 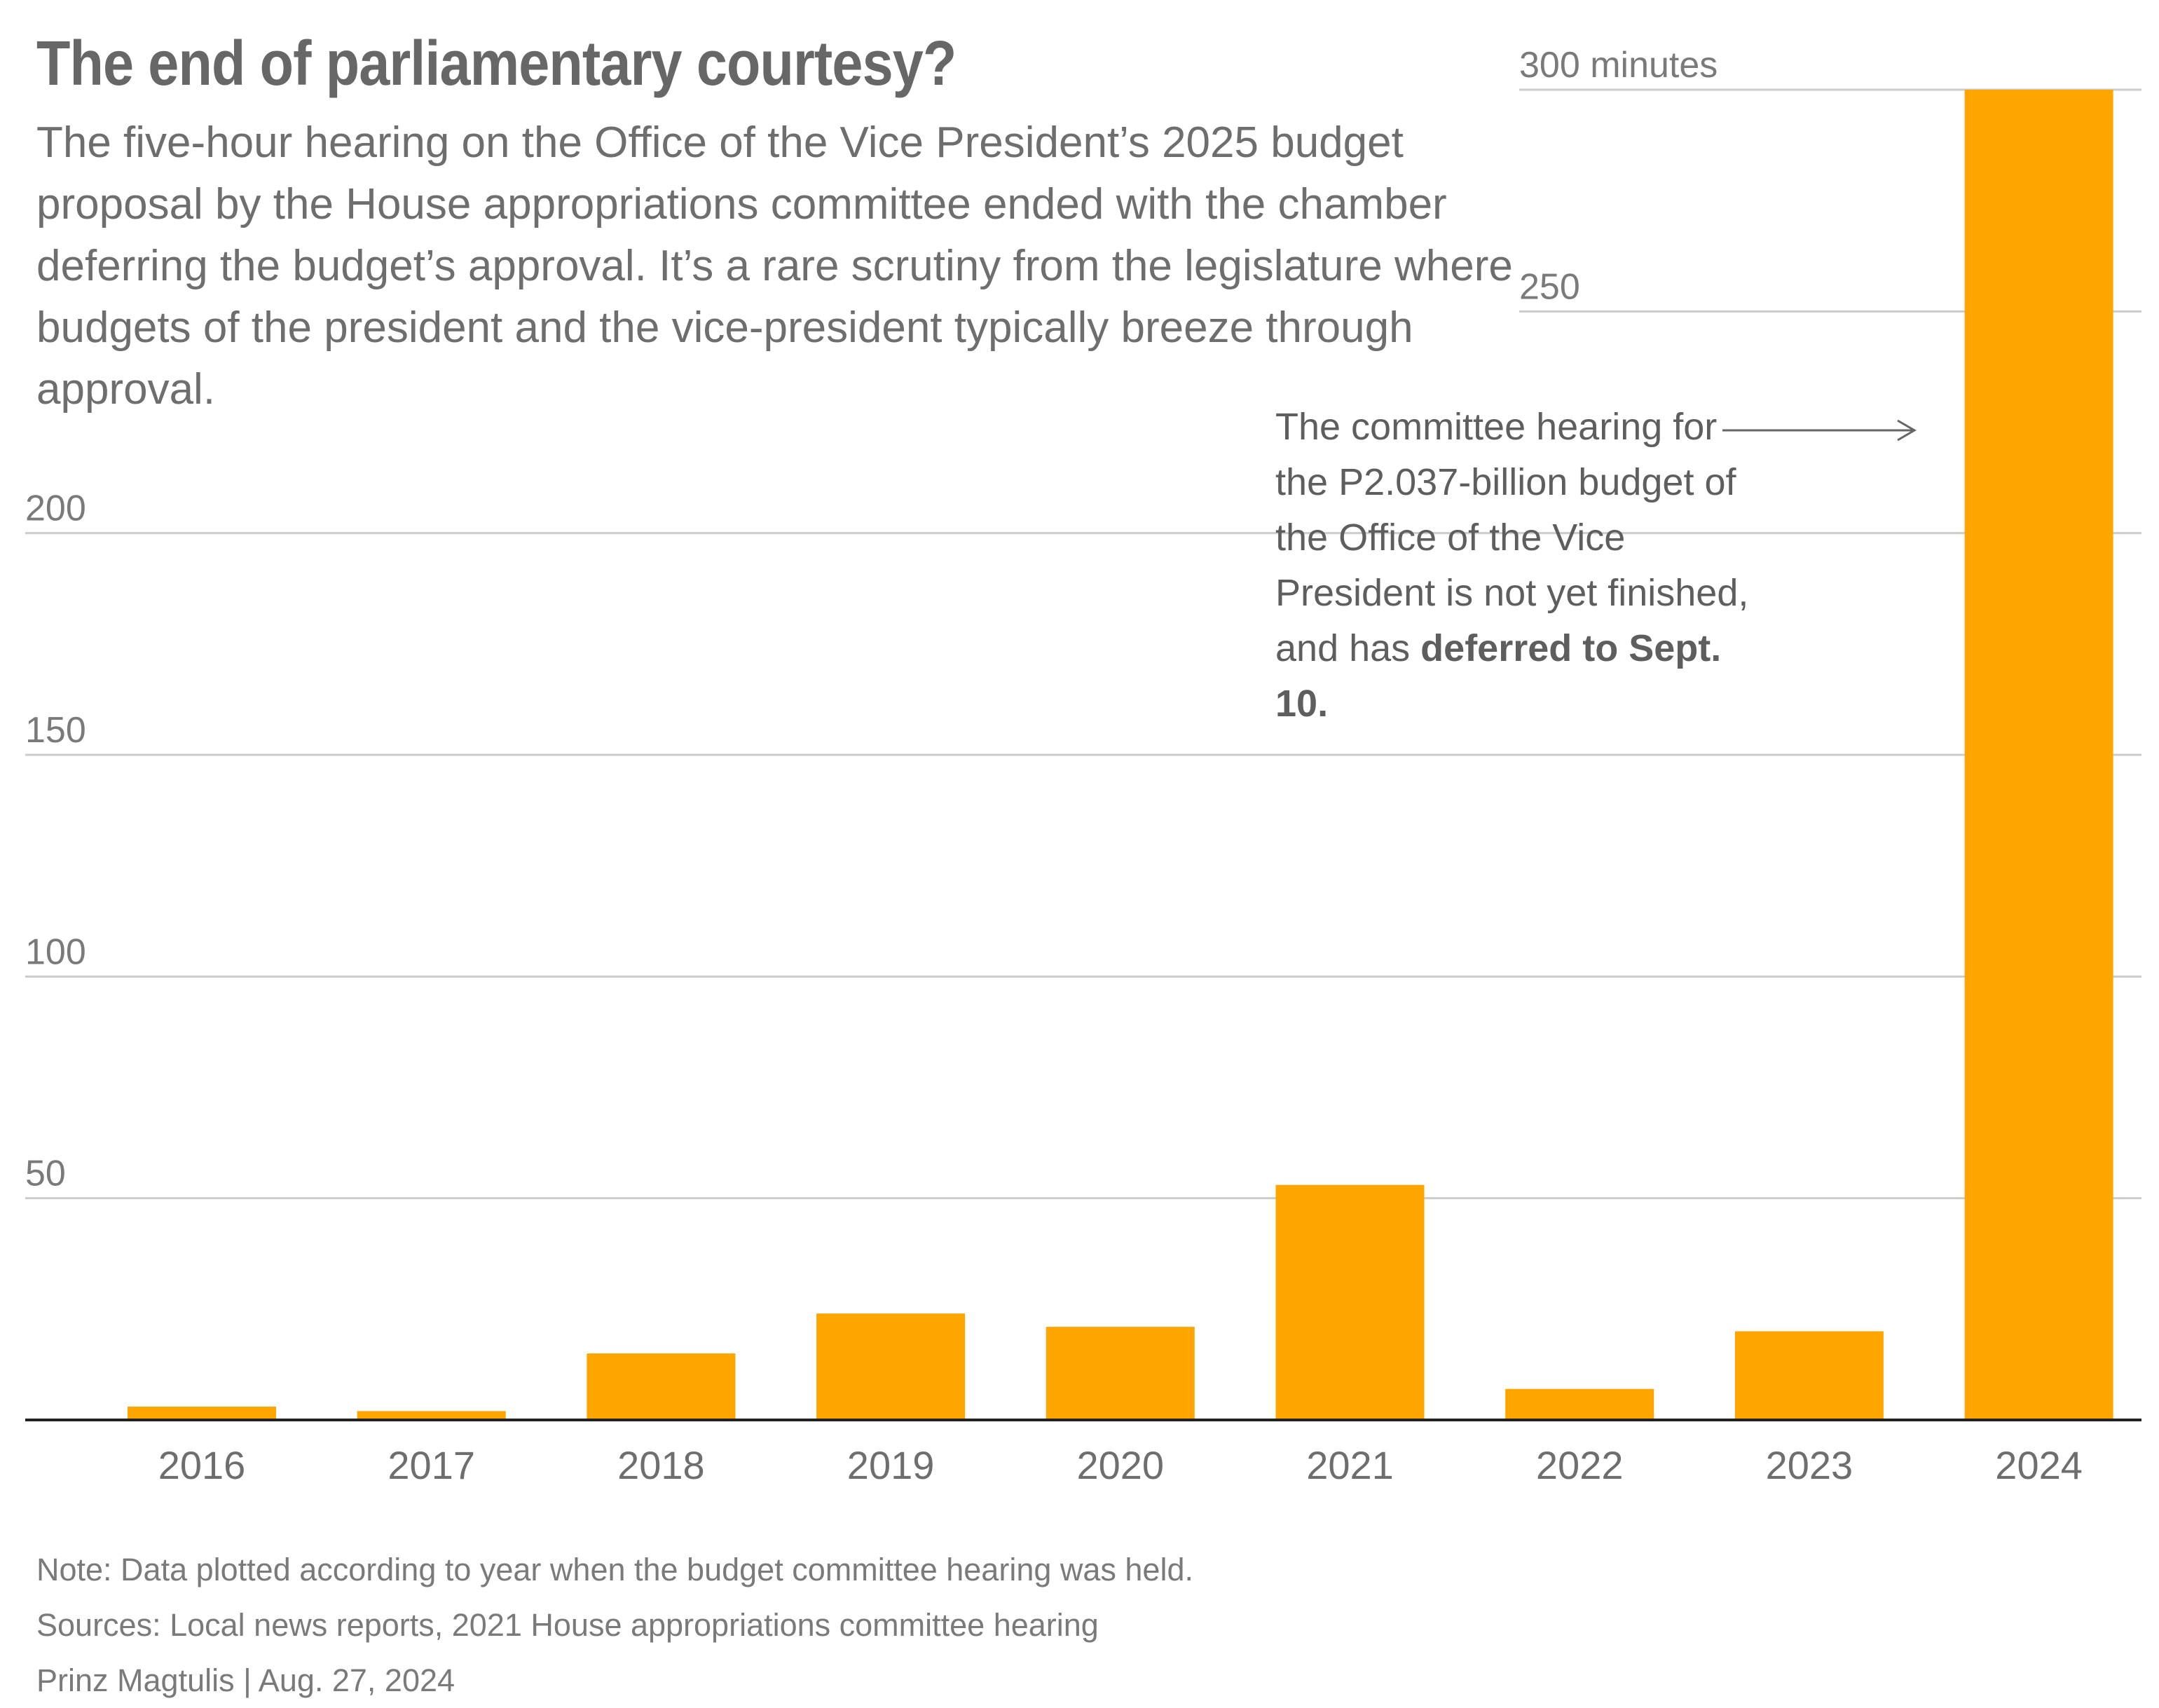 What do you see at coordinates (1618, 66) in the screenshot?
I see `y-tick-label-300: 300 minutes` at bounding box center [1618, 66].